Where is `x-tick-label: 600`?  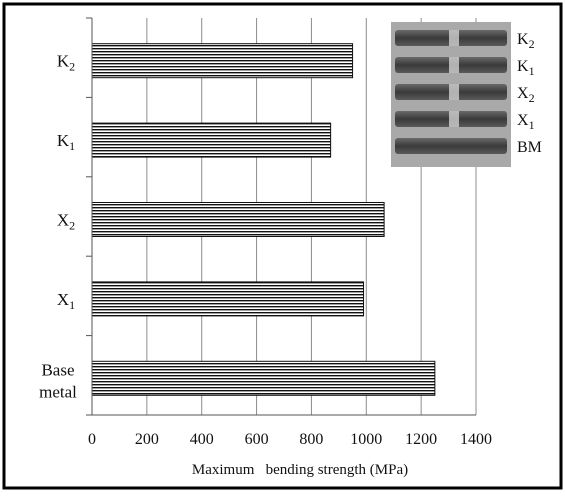
x-tick-label: 600 is located at coordinates (257, 439).